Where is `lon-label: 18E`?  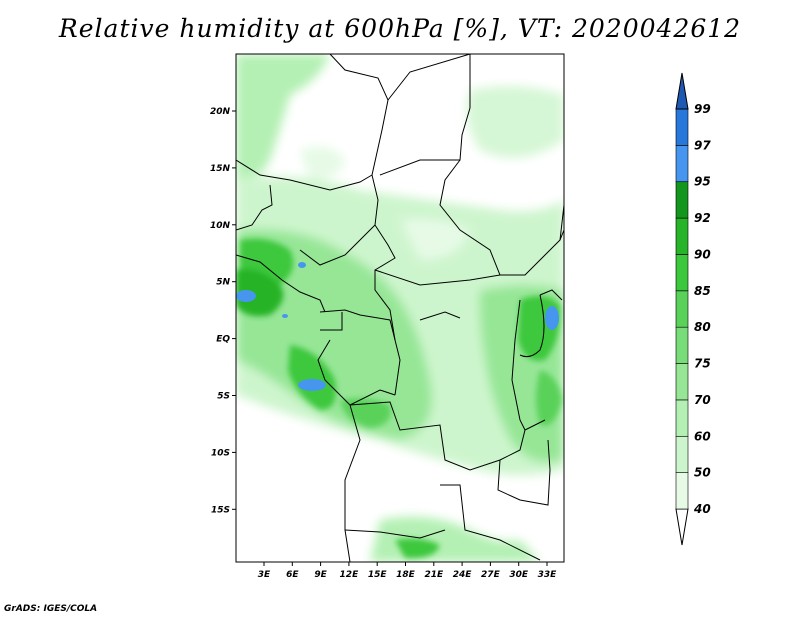
lon-label: 18E is located at coordinates (406, 575).